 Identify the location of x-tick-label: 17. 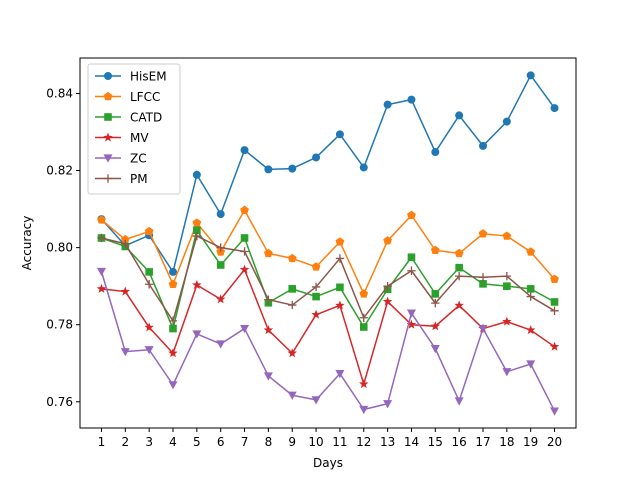
(482, 442).